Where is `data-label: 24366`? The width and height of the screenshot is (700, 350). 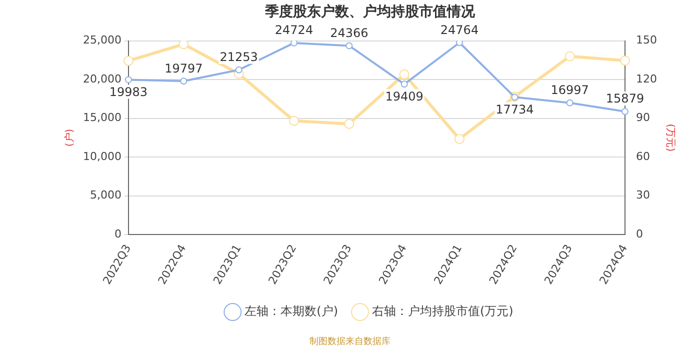
data-label: 24366 is located at coordinates (349, 33).